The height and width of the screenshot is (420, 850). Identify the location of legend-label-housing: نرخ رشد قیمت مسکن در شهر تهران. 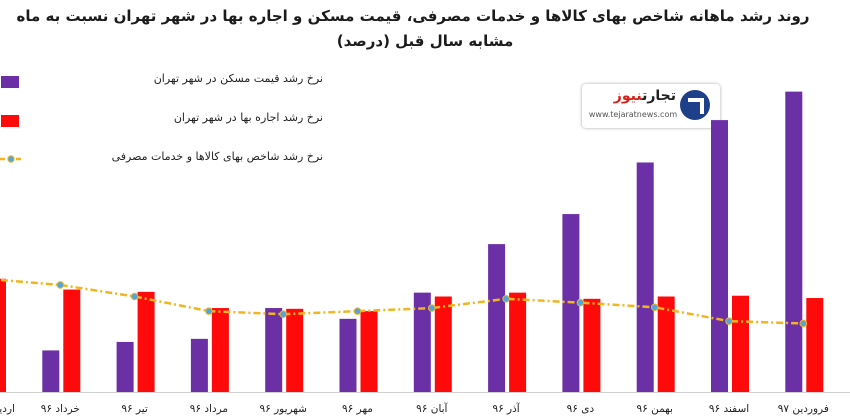
(238, 78).